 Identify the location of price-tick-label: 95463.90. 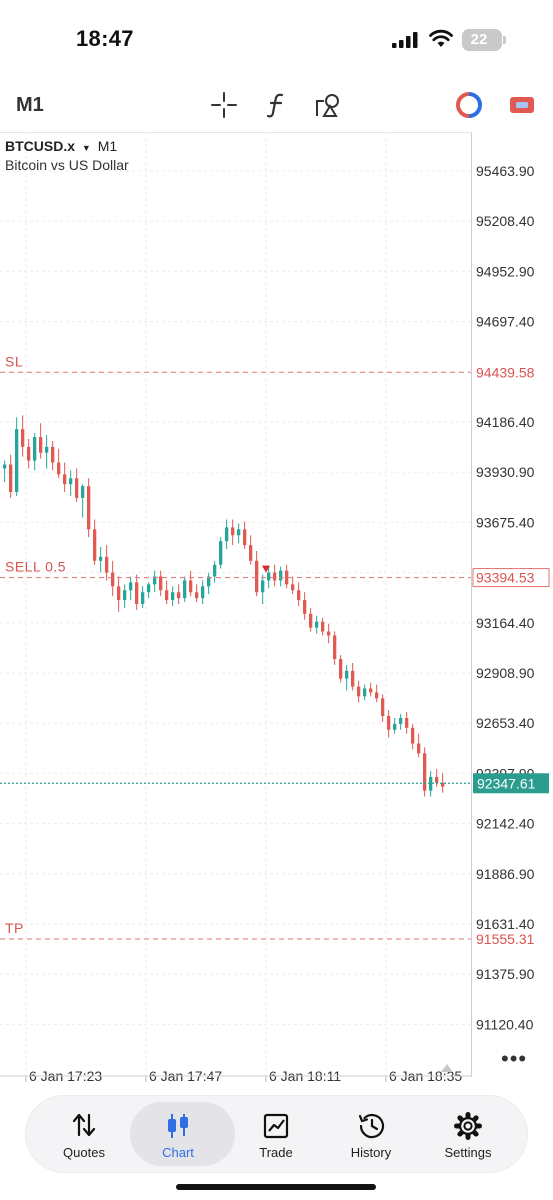
(505, 171).